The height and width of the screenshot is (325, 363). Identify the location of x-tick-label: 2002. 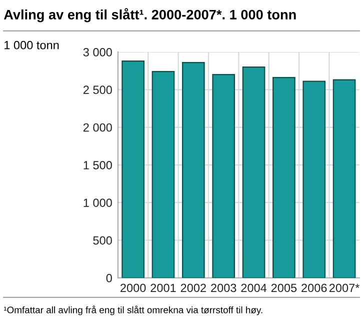
(193, 288).